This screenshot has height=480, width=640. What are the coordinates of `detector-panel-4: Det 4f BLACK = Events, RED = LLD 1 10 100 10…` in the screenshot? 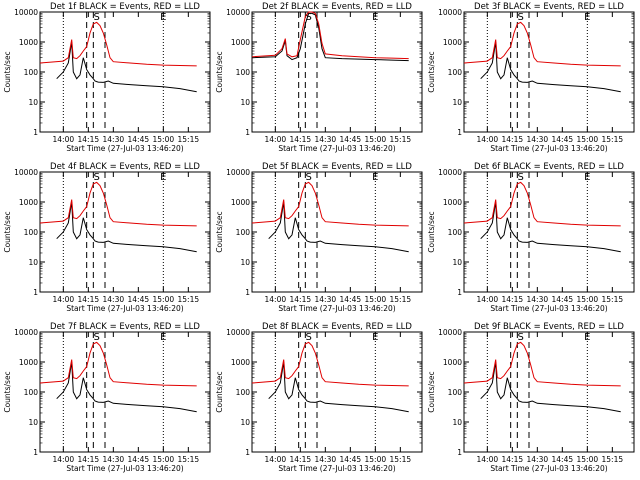 It's located at (107, 237).